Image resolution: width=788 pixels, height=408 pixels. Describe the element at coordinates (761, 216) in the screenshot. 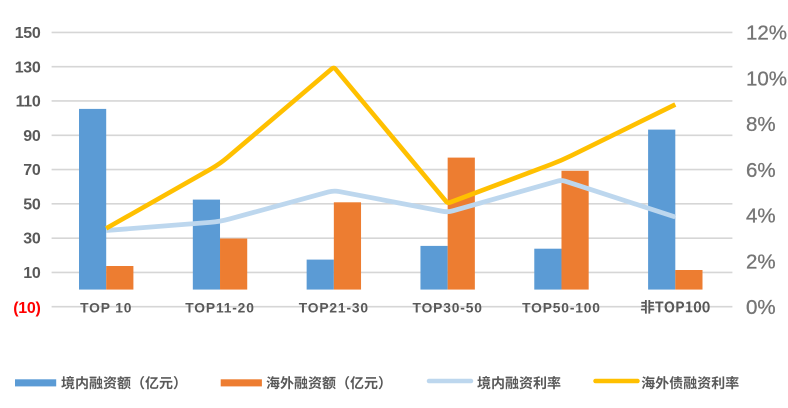

I see `svg-text: 4%` at that location.